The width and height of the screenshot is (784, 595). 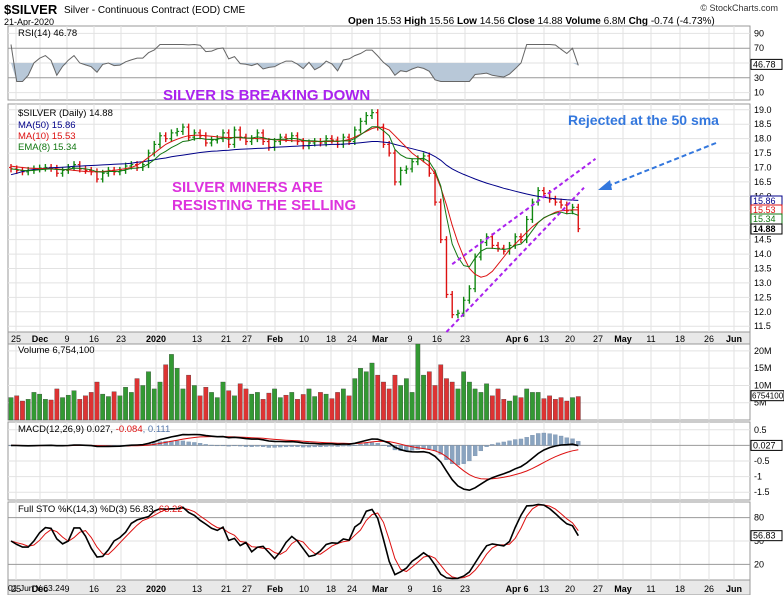 I want to click on x-tick-label: 23, so click(x=465, y=339).